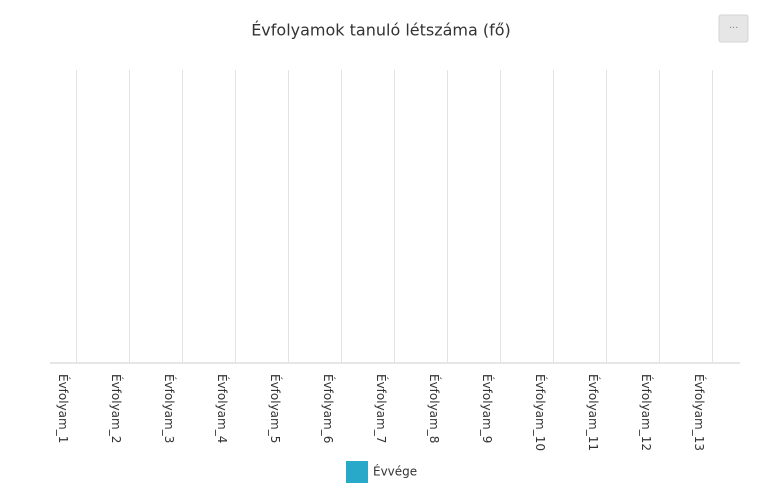  I want to click on x-tick-label: Évfolyam_5, so click(275, 408).